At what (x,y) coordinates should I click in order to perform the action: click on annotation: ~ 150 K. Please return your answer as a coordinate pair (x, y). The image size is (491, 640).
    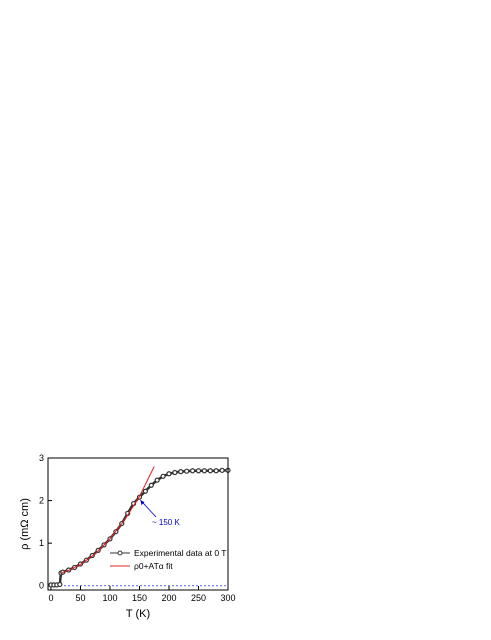
    Looking at the image, I should click on (166, 522).